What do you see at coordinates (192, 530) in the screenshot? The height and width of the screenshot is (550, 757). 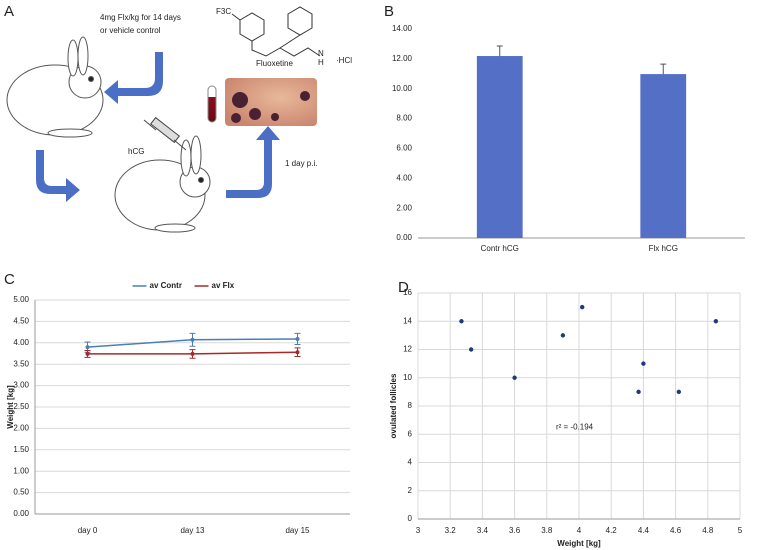 I see `x-tick-label: day 13` at bounding box center [192, 530].